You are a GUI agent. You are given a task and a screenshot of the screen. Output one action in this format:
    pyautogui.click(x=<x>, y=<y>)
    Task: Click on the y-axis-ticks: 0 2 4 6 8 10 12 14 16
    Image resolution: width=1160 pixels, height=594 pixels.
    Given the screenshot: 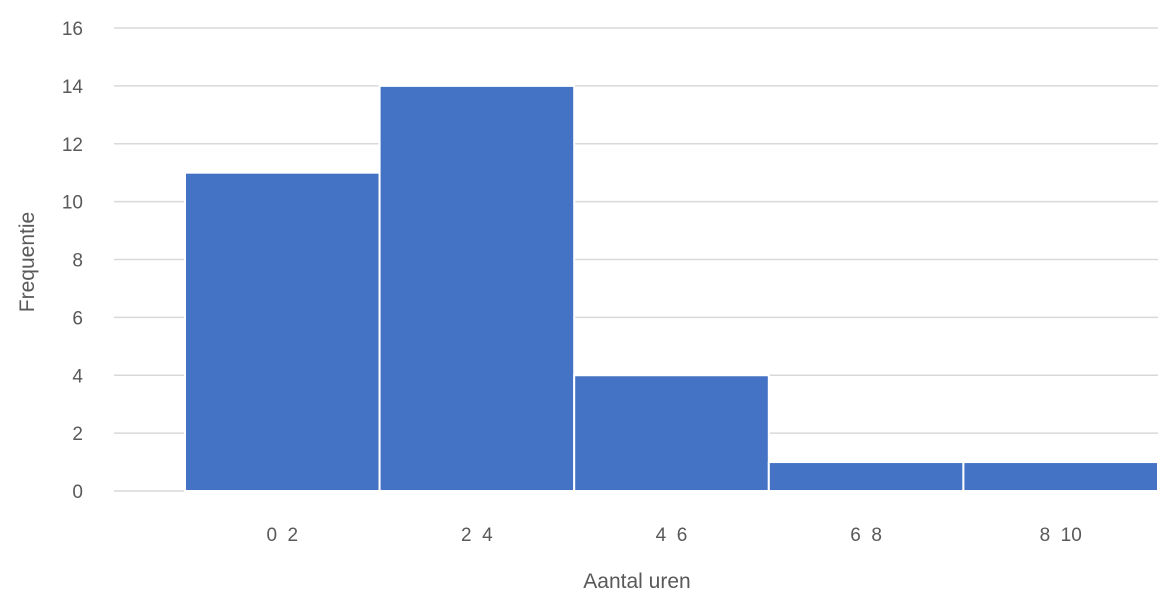 What is the action you would take?
    pyautogui.click(x=73, y=261)
    